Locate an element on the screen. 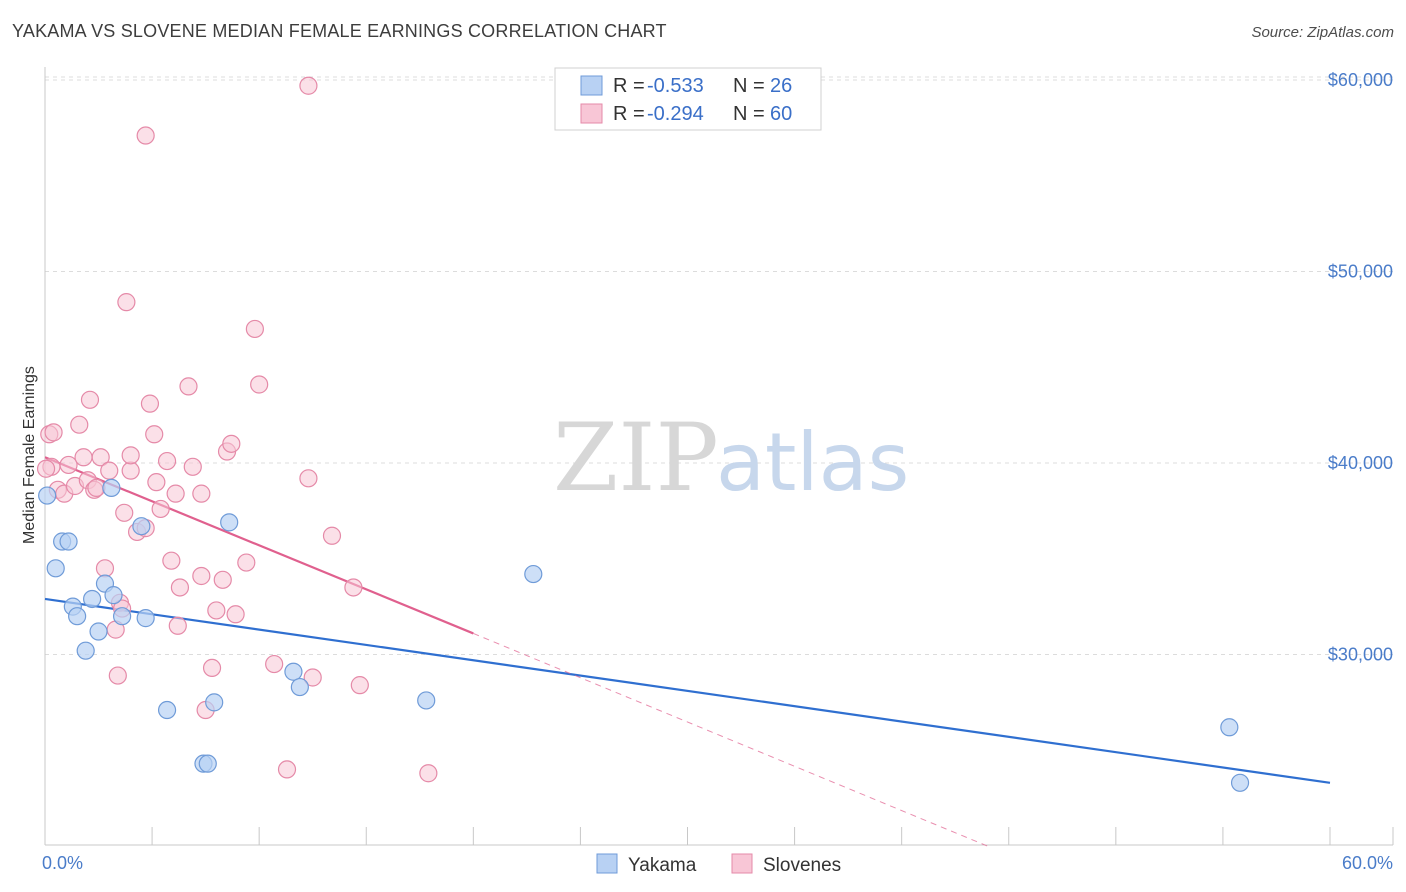  y-tick-label: $30,000 is located at coordinates (1360, 655).